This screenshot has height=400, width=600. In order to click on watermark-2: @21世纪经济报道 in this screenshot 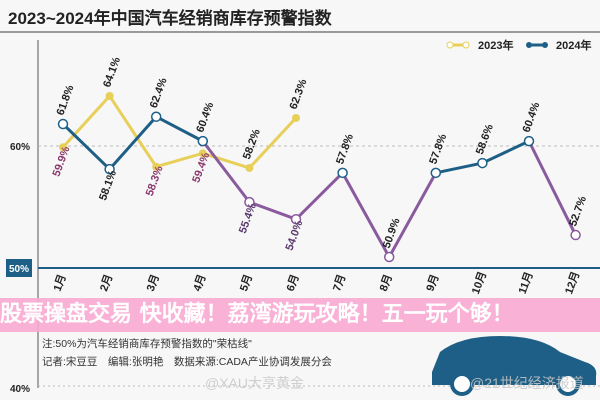, I will do `click(527, 383)`.